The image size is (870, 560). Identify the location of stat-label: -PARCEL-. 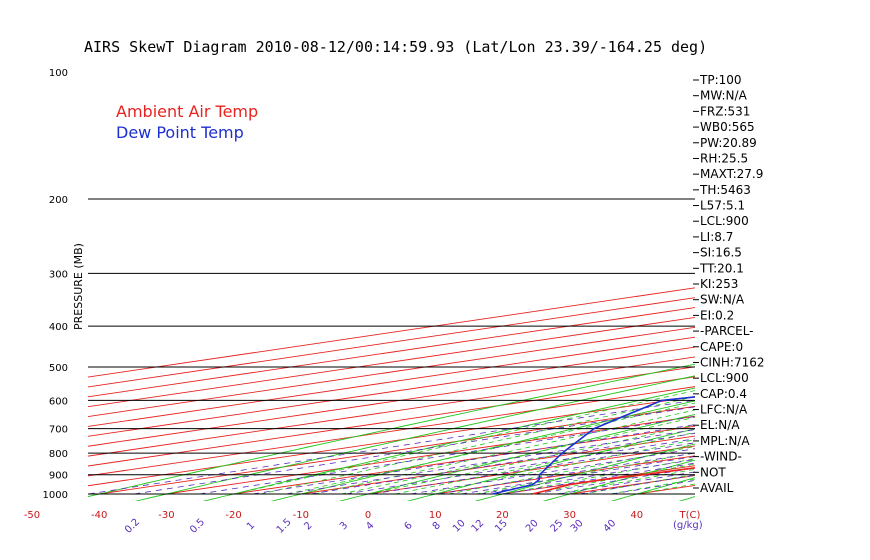
(727, 331).